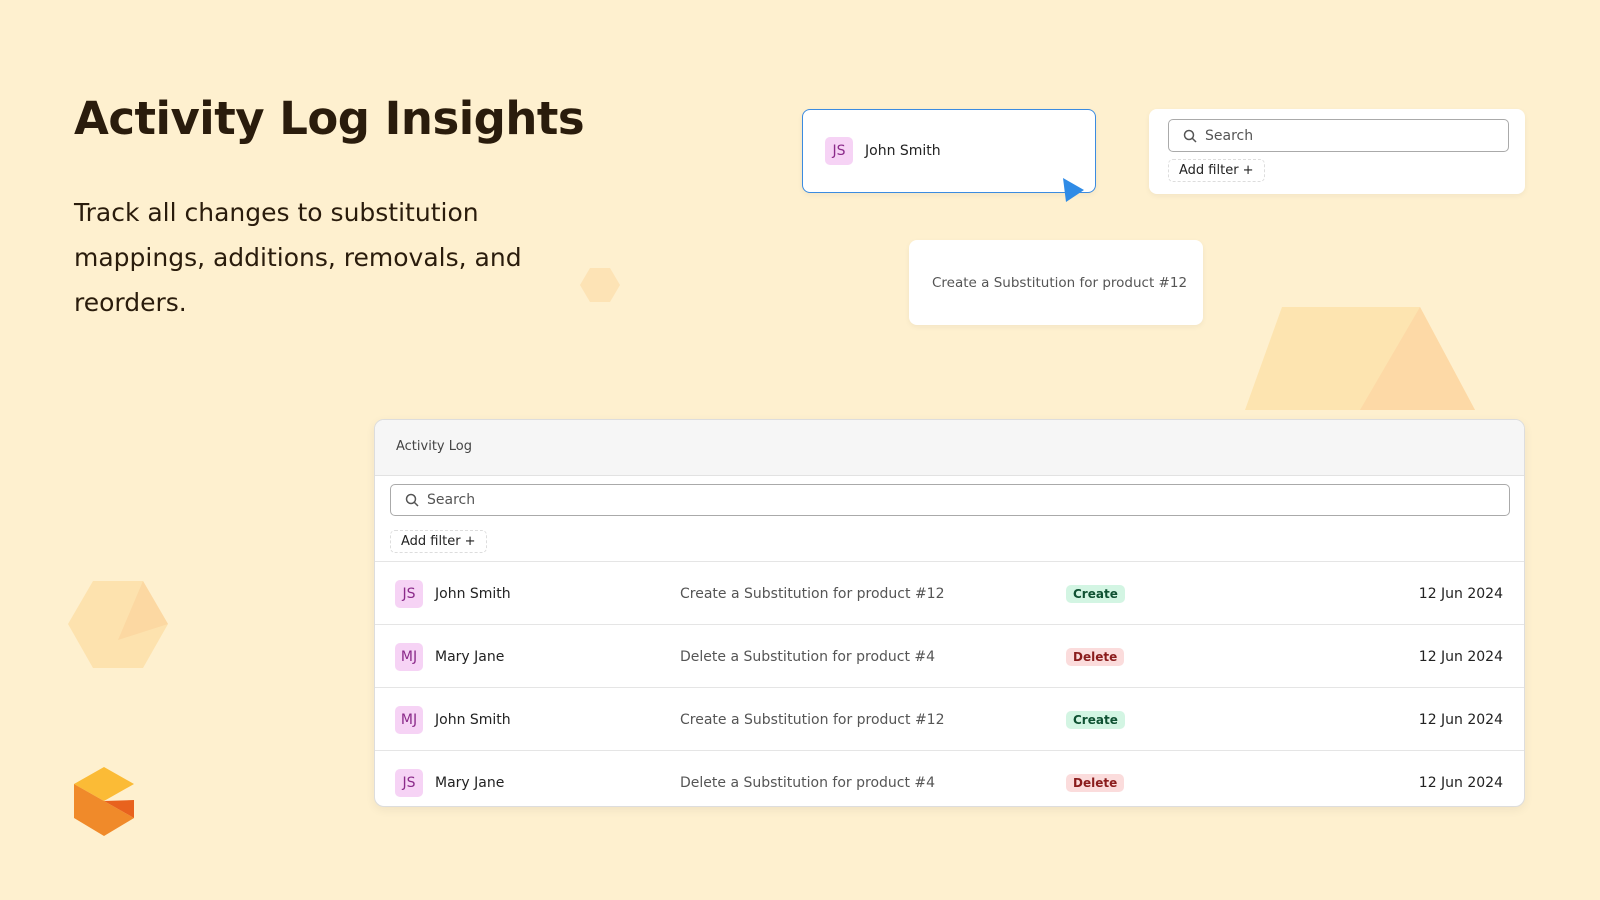  Describe the element at coordinates (434, 446) in the screenshot. I see `log-title: Activity Log` at that location.